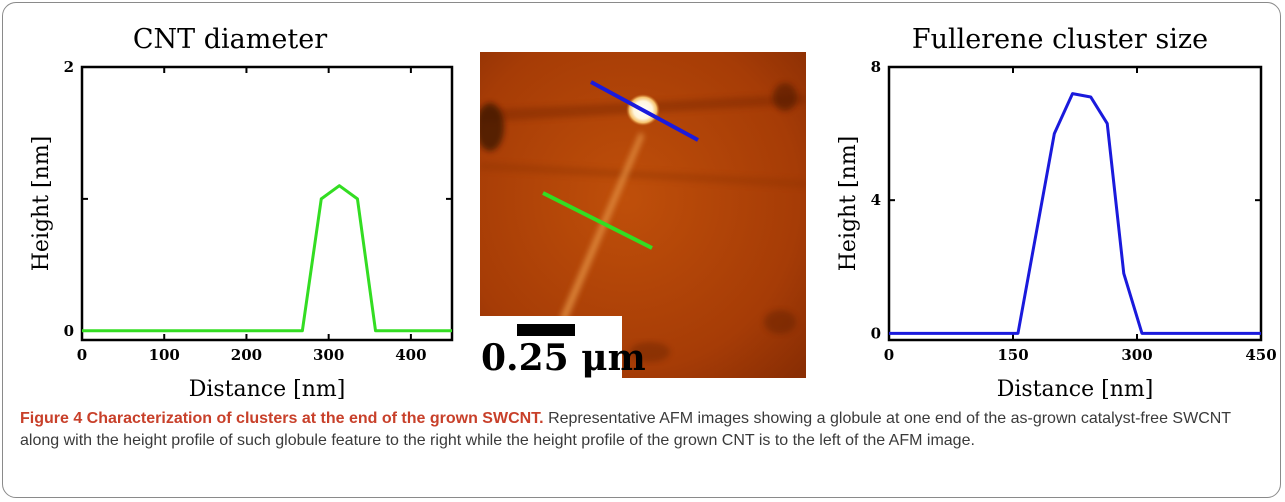 The width and height of the screenshot is (1285, 502). I want to click on y-tick-label: 2, so click(69, 67).